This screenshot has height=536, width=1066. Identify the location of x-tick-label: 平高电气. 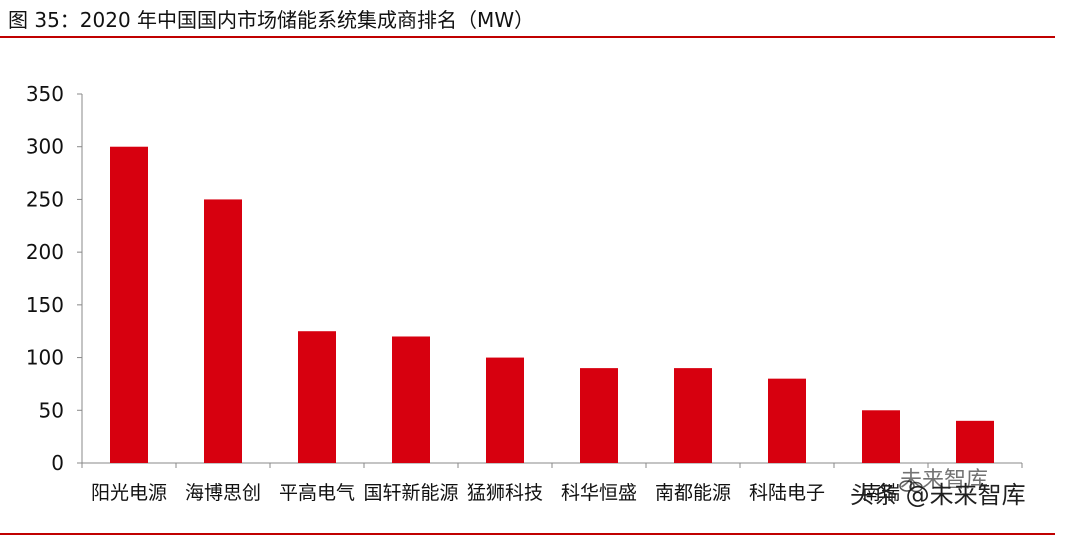
(317, 493).